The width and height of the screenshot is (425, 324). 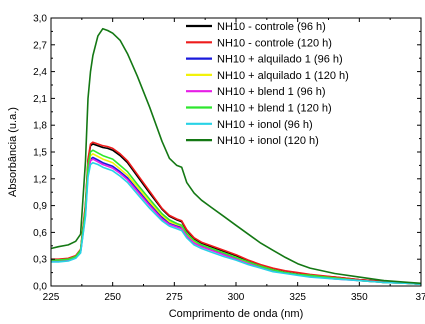 I want to click on legend-label: NH10 - controle (96 h), so click(x=271, y=27).